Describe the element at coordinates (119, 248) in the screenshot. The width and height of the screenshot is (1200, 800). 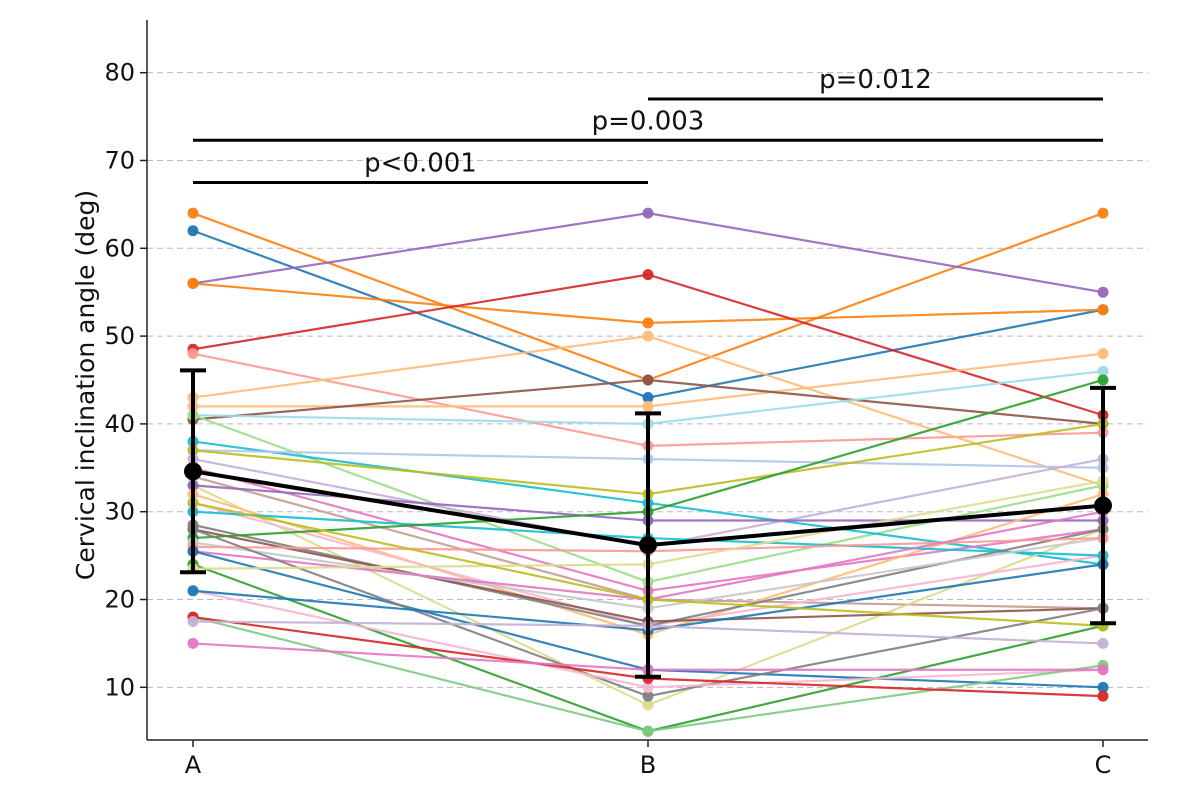
I see `y-tick-label: 60` at that location.